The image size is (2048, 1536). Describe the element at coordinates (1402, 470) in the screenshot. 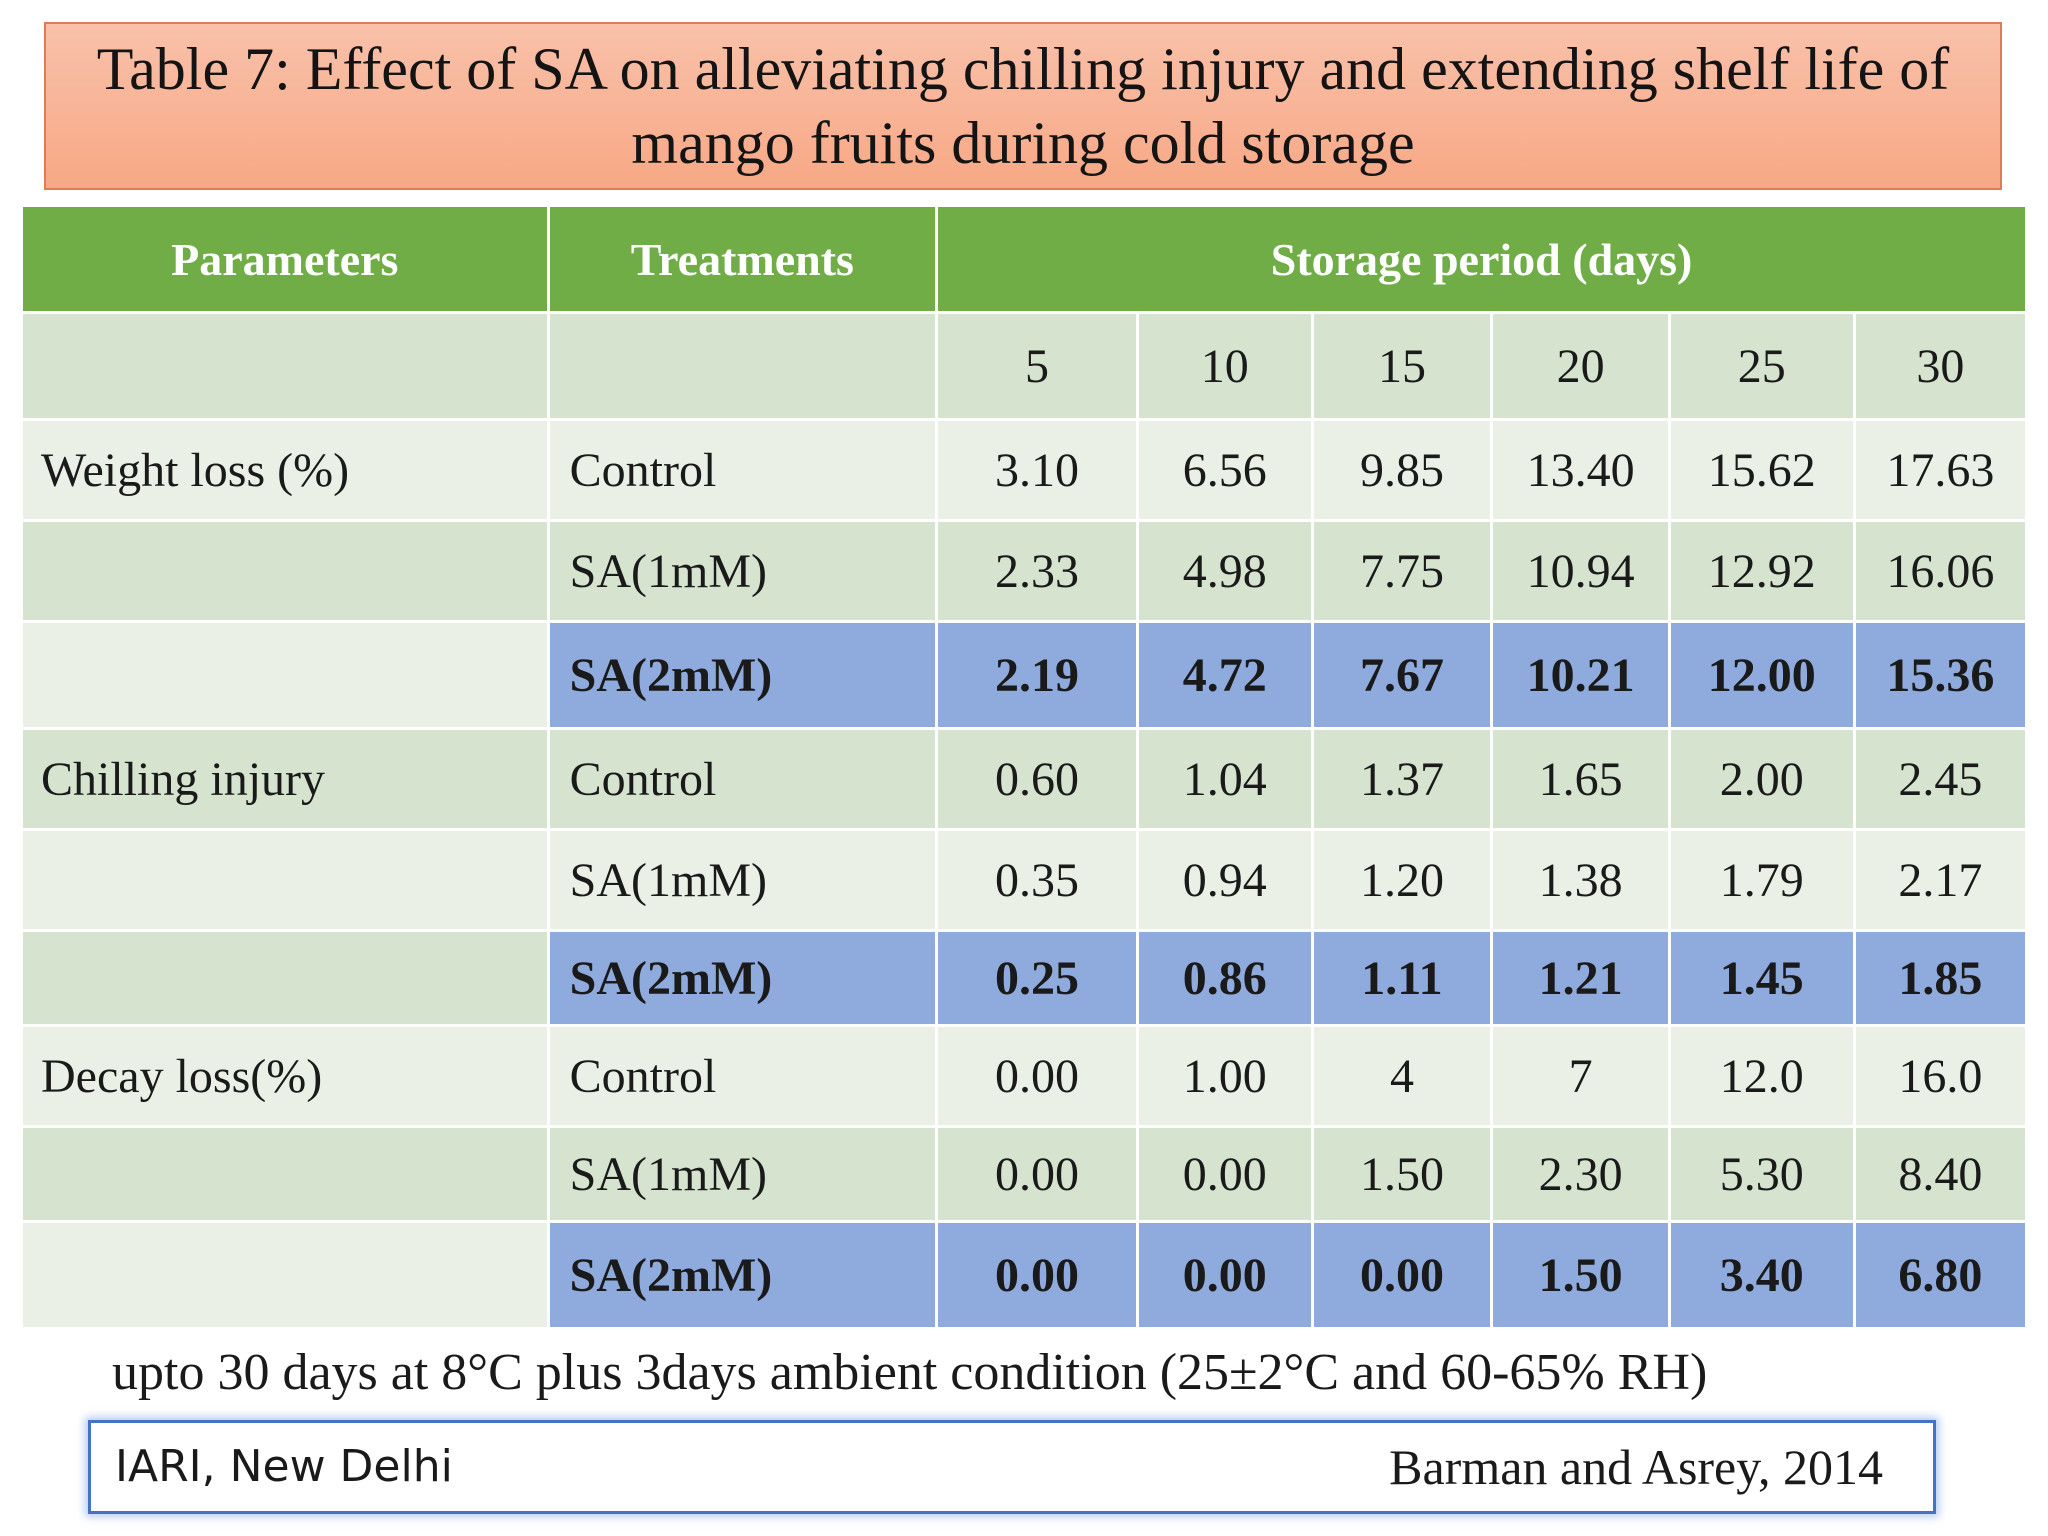

I see `value-cell: 9.85` at that location.